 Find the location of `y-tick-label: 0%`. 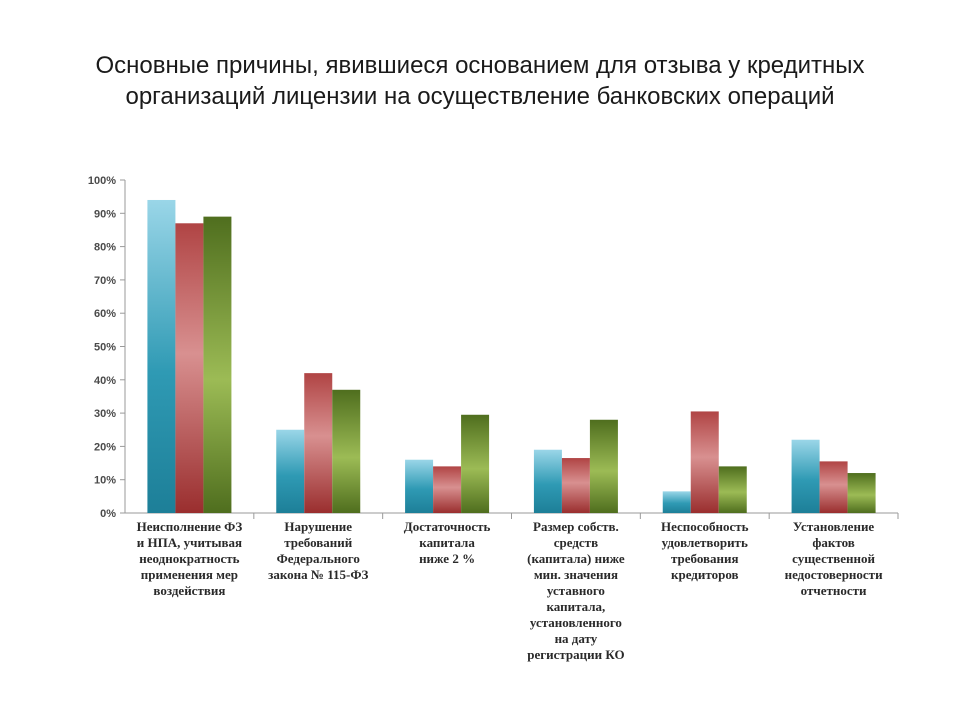

y-tick-label: 0% is located at coordinates (108, 514).